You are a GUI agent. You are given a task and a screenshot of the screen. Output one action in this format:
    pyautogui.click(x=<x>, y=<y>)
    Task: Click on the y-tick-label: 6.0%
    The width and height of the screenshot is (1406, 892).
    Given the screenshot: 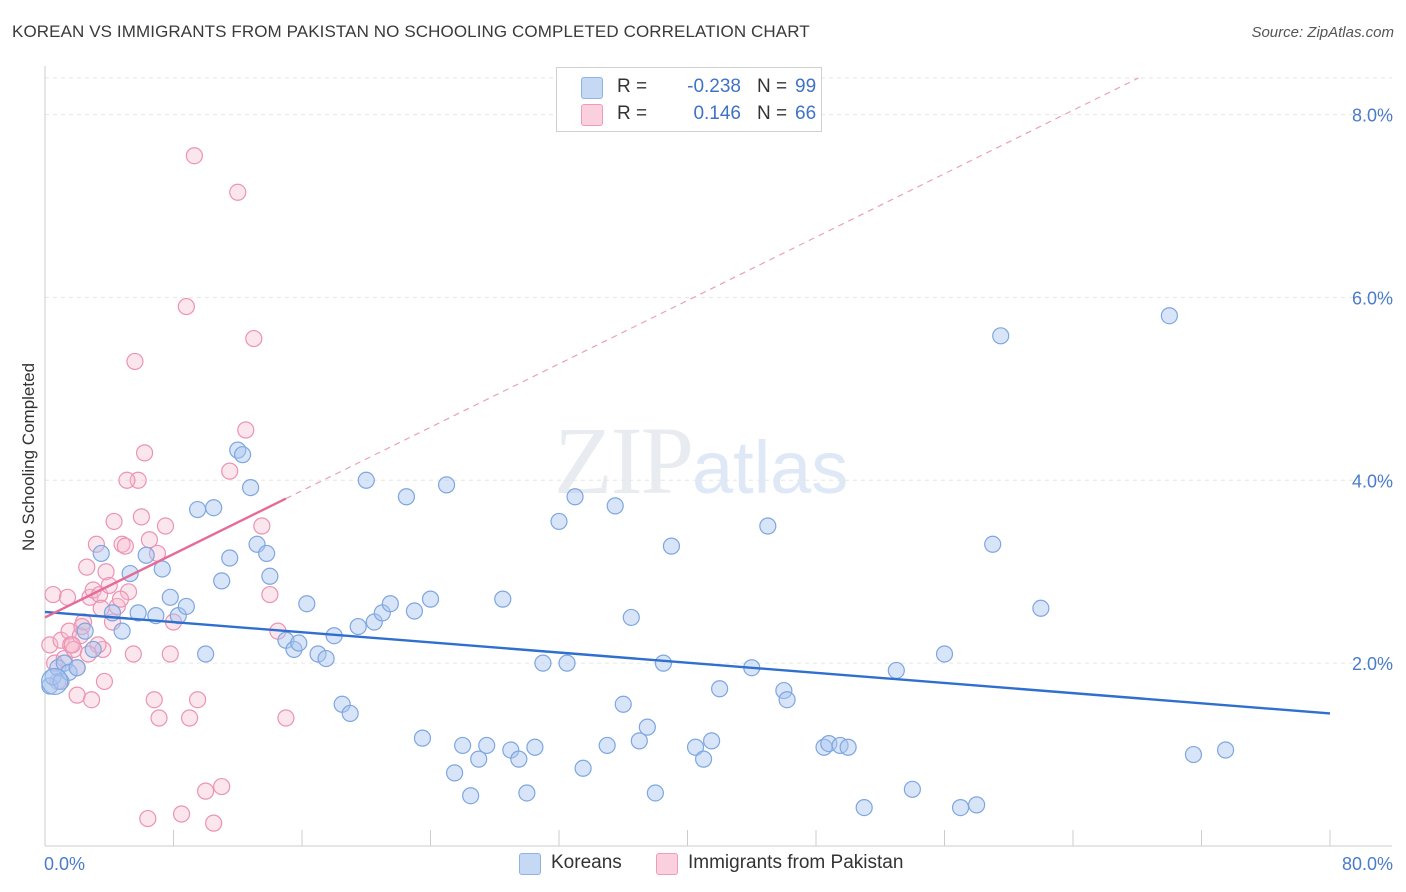 What is the action you would take?
    pyautogui.click(x=1372, y=298)
    